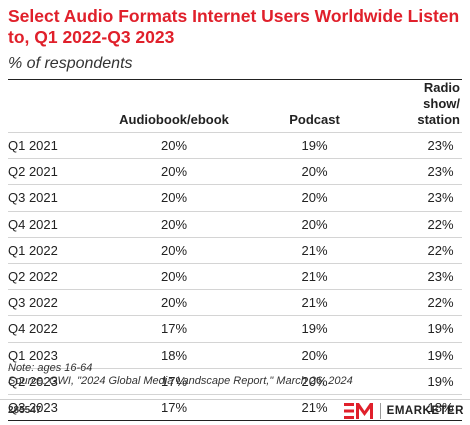 This screenshot has height=425, width=470. I want to click on top-rule, so click(235, 79).